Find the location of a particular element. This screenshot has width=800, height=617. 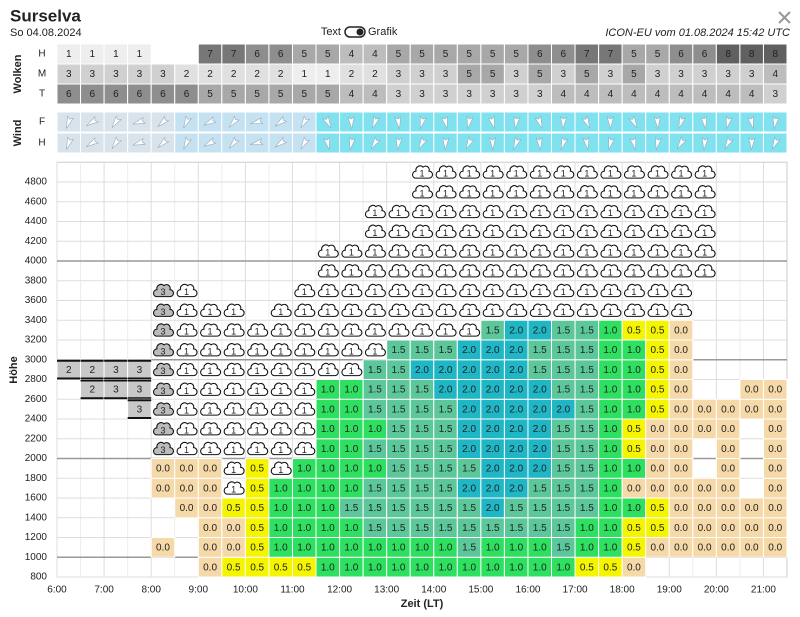

x-tick-label: 18:00 is located at coordinates (622, 590).